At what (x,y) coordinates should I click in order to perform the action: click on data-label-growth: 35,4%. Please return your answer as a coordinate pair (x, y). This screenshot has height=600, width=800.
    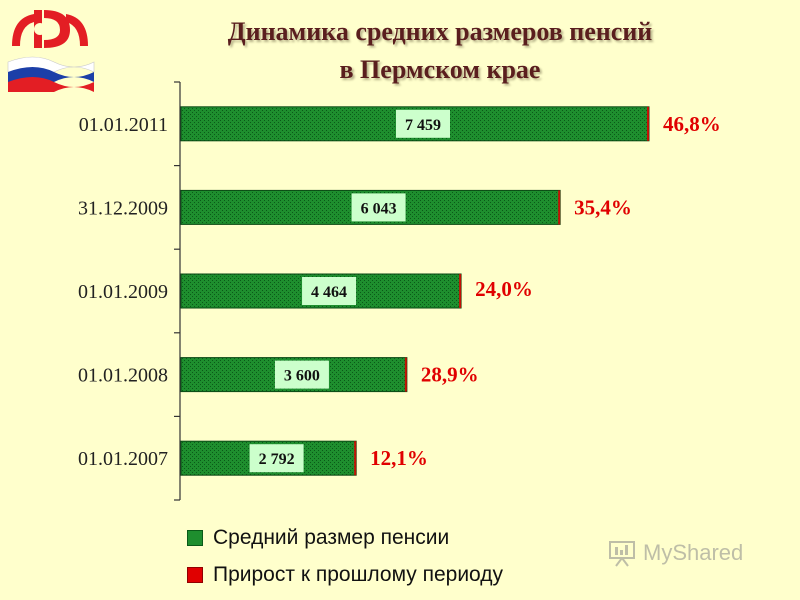
    Looking at the image, I should click on (603, 207).